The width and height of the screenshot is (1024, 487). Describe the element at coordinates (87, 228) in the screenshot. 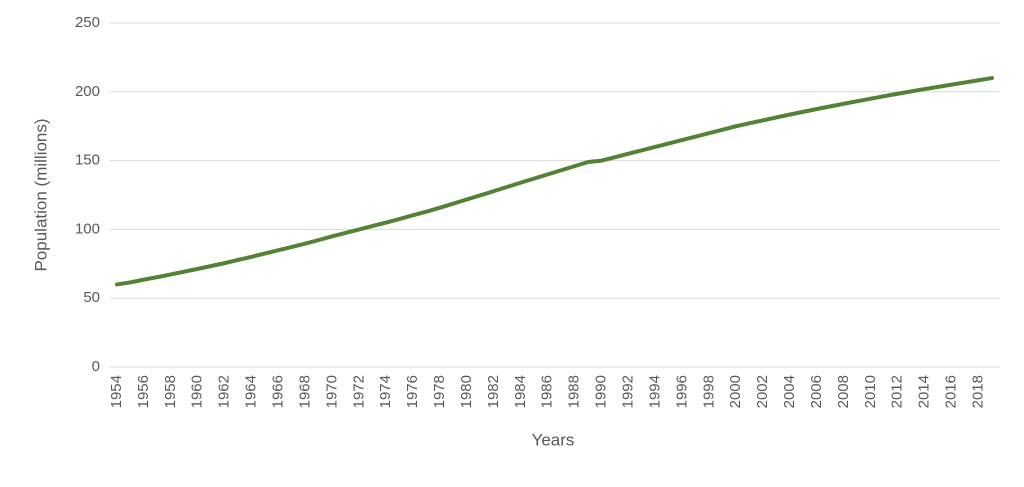

I see `y-tick-label: 100` at that location.